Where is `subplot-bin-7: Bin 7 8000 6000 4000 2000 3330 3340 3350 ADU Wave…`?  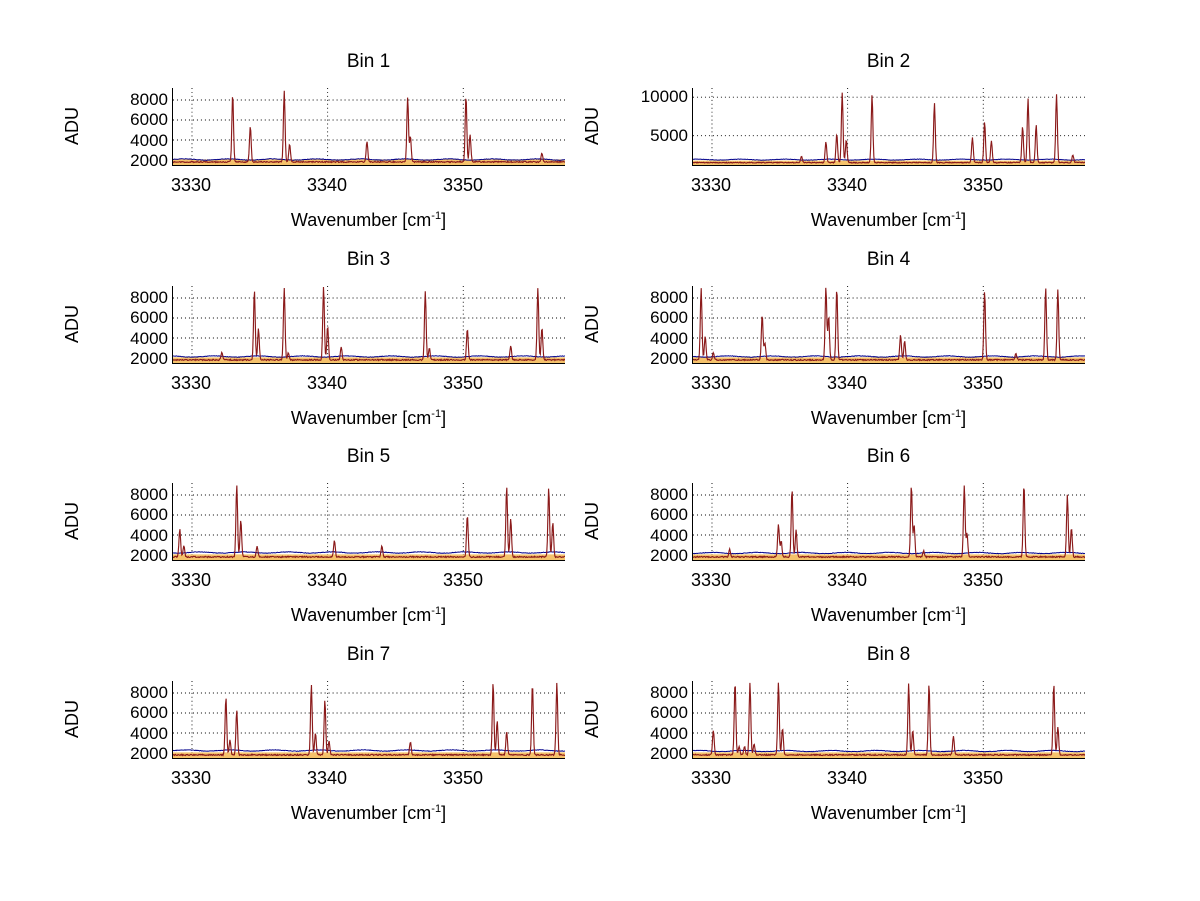
subplot-bin-7: Bin 7 8000 6000 4000 2000 3330 3340 3350 ADU Wave… is located at coordinates (340, 745).